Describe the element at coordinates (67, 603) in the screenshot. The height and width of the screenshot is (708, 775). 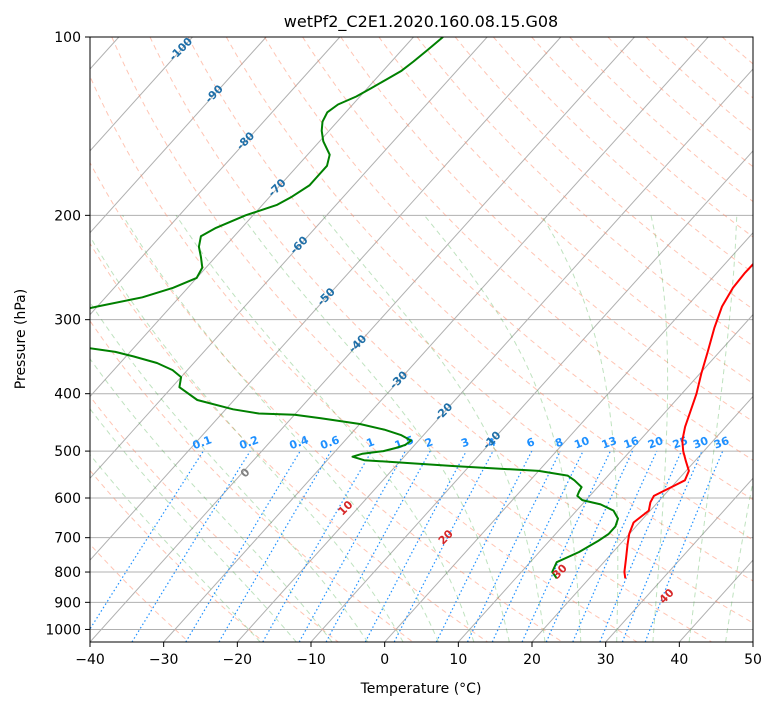
I see `y-tick-label: 900` at that location.